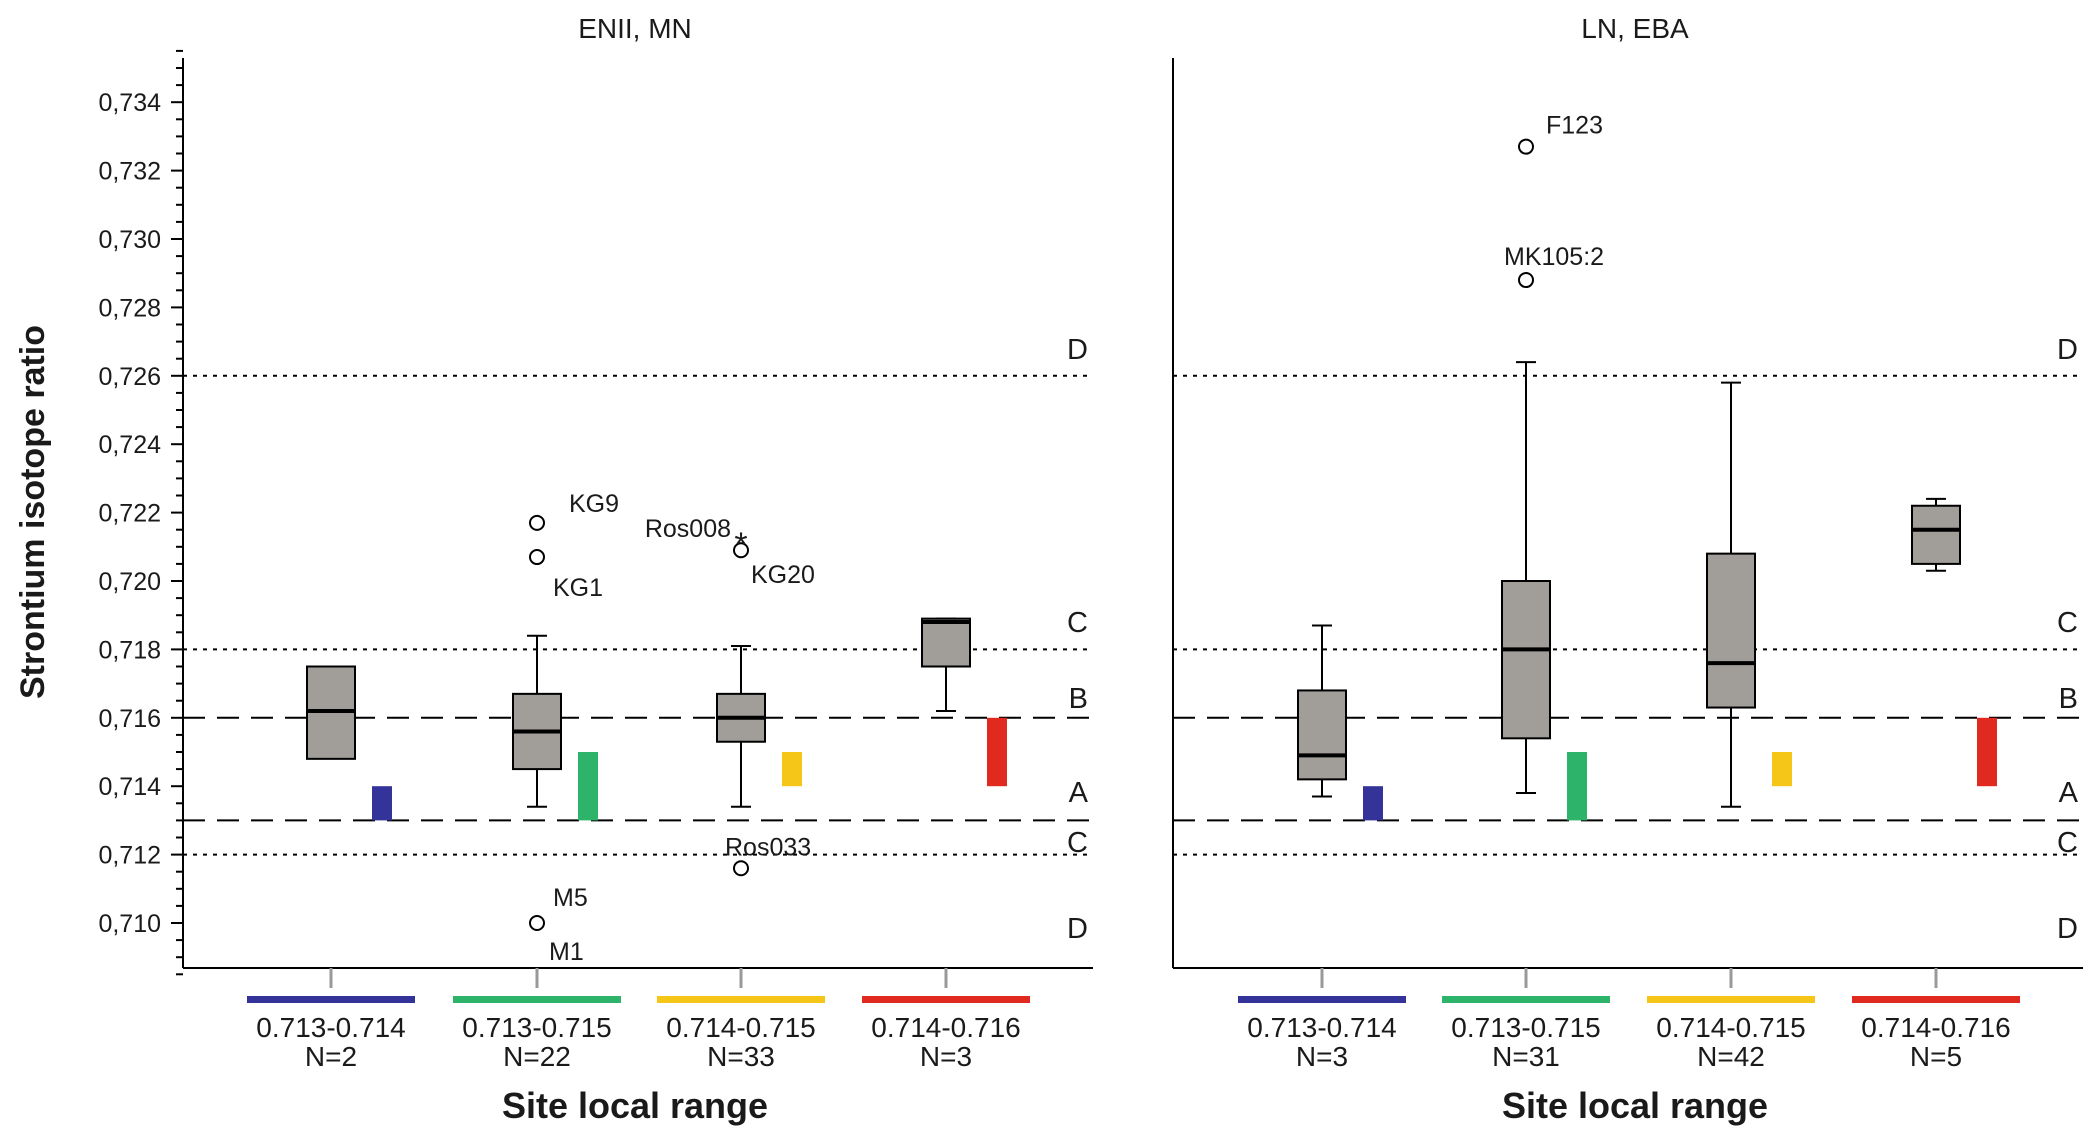 The width and height of the screenshot is (2096, 1142). I want to click on n-label: N=33, so click(741, 1056).